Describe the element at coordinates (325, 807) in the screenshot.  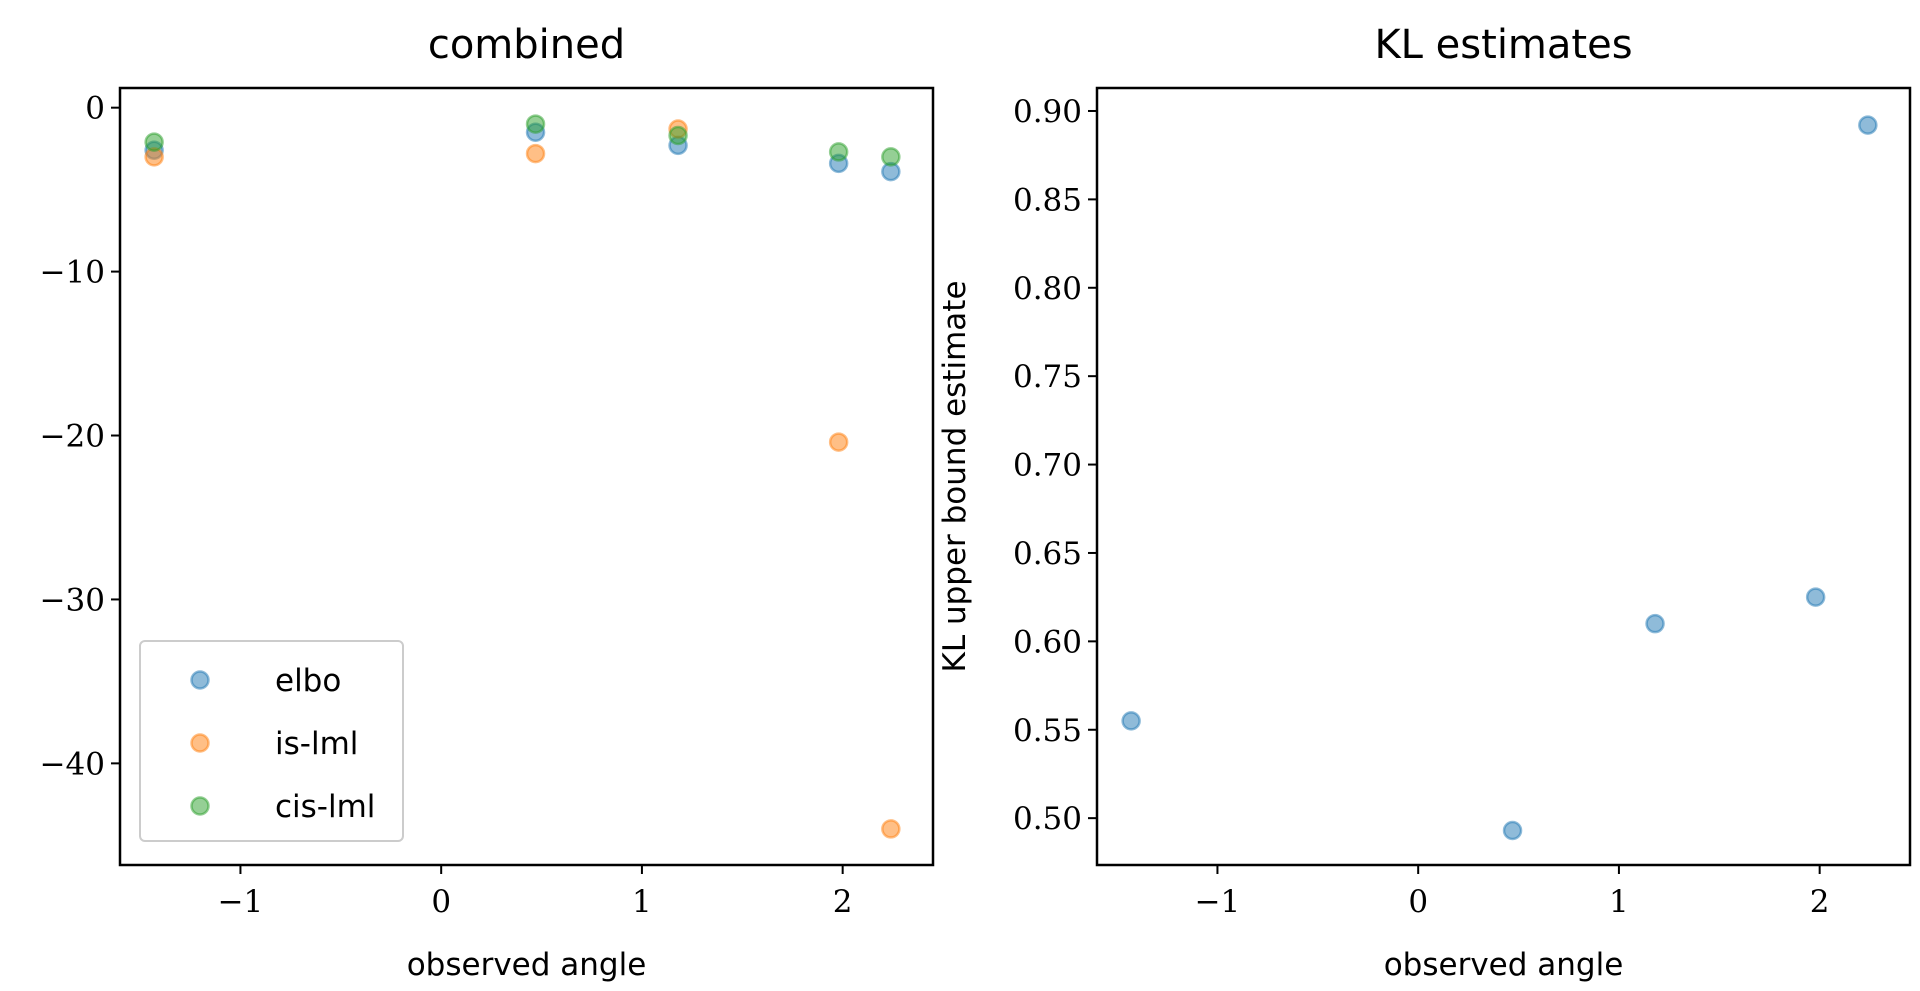
I see `legend-label: cis-lml` at that location.